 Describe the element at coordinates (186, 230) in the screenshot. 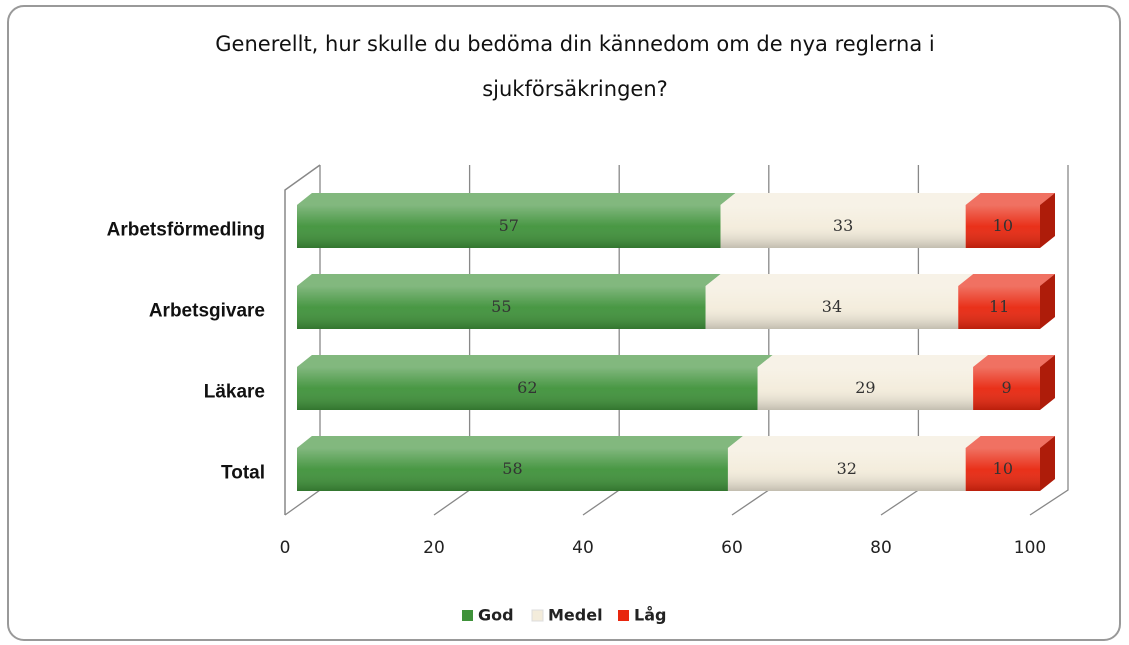

I see `category-label: Arbetsförmedling` at that location.